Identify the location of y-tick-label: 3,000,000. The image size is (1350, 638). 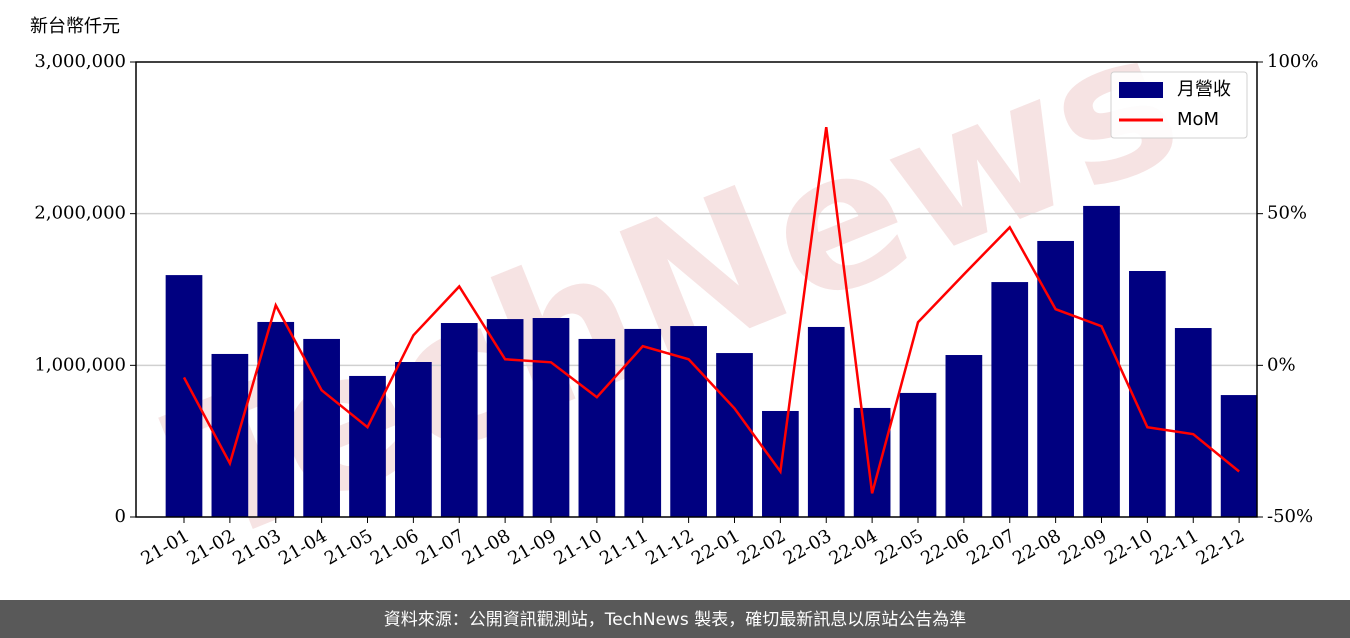
(80, 61).